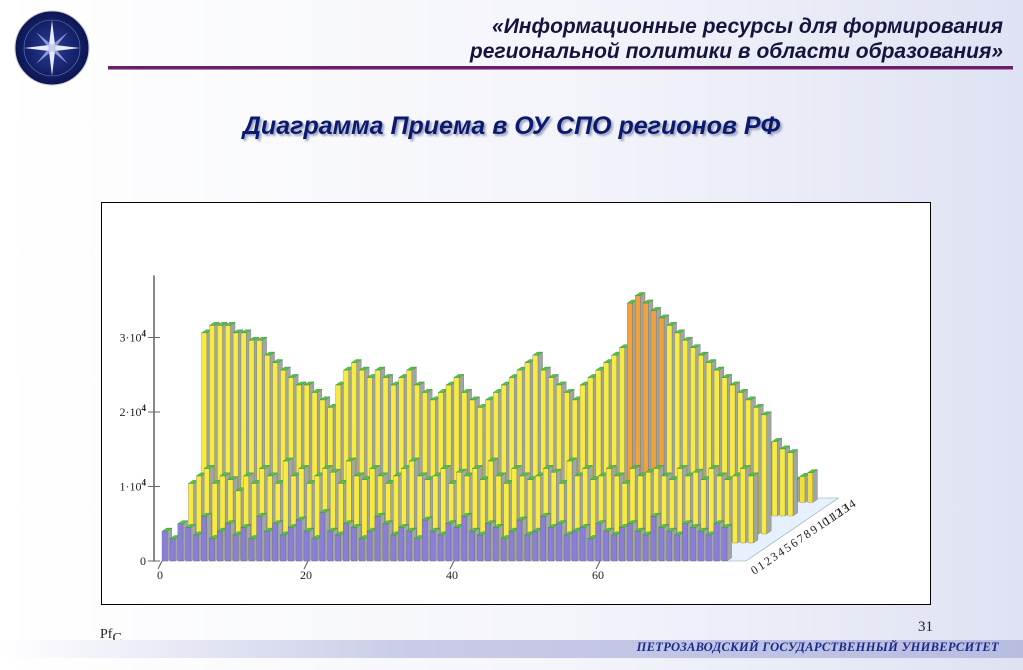 The height and width of the screenshot is (670, 1023). What do you see at coordinates (52, 48) in the screenshot?
I see `university-logo` at bounding box center [52, 48].